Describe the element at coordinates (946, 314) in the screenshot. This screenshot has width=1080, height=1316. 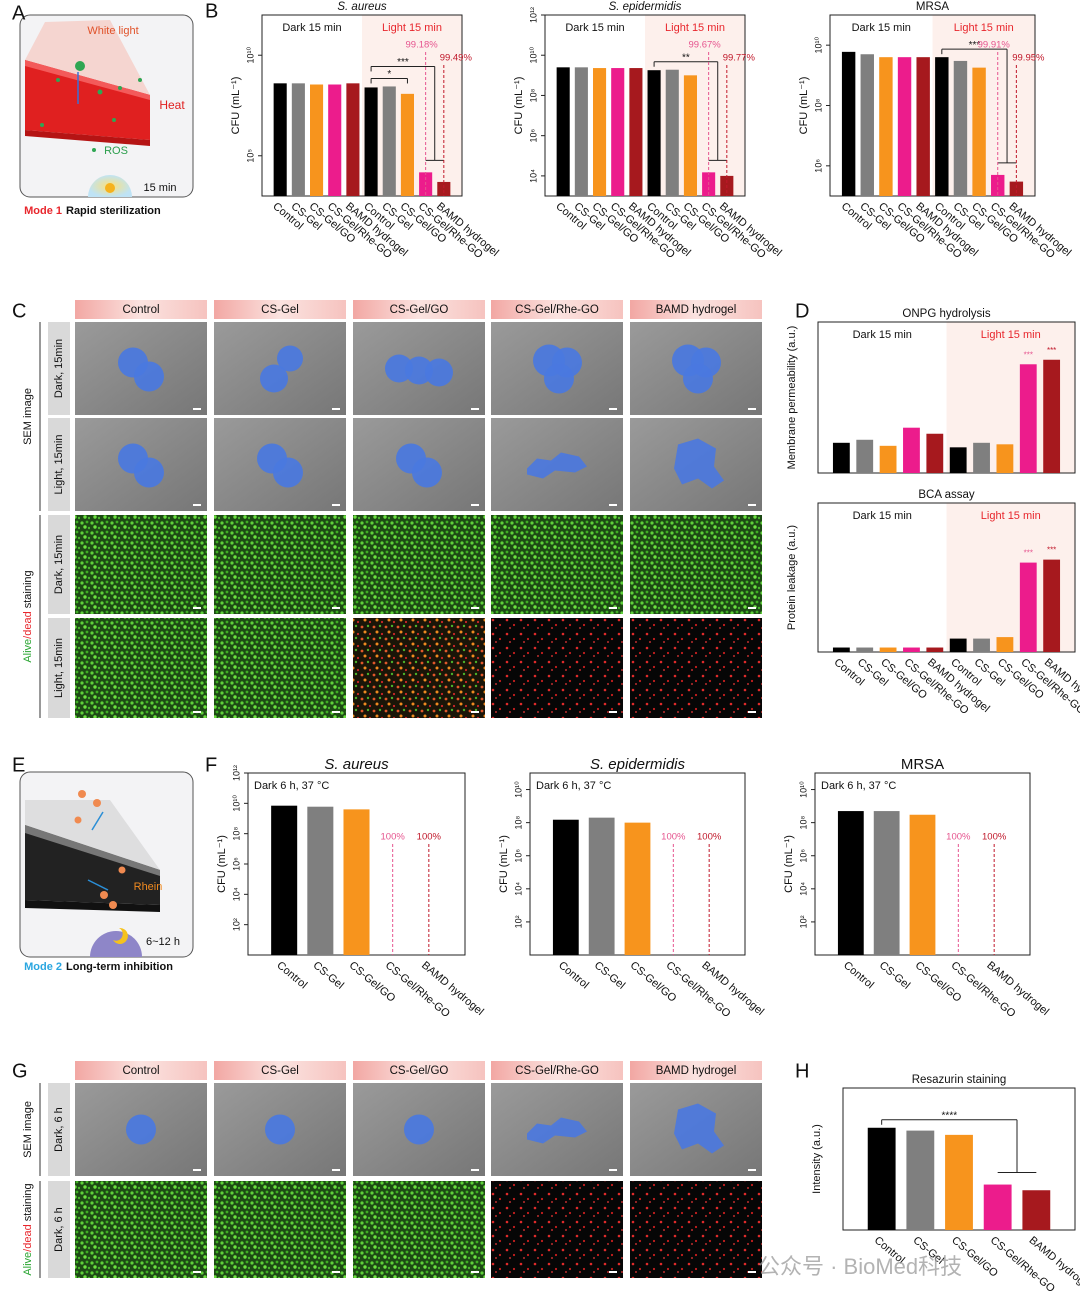
I see `chart-title: ONPG hydrolysis` at that location.